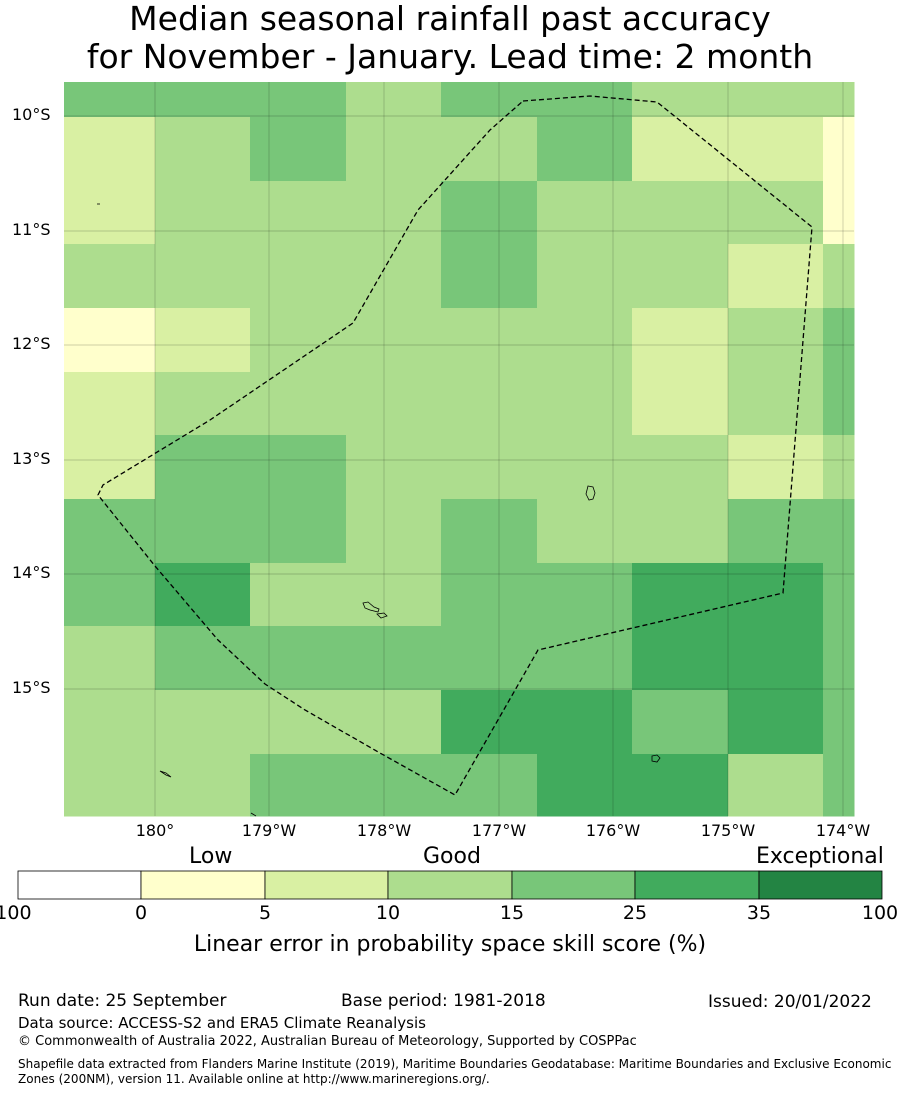 This screenshot has width=900, height=1095. Describe the element at coordinates (141, 913) in the screenshot. I see `colorbar-tick-label: 0` at that location.